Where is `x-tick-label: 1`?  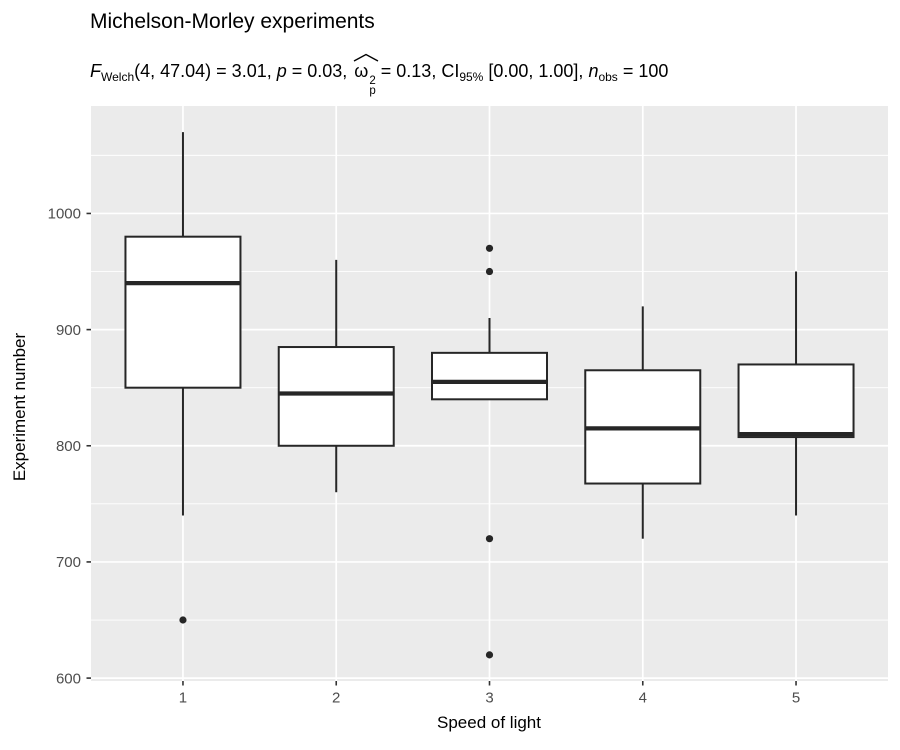
x-tick-label: 1 is located at coordinates (183, 698).